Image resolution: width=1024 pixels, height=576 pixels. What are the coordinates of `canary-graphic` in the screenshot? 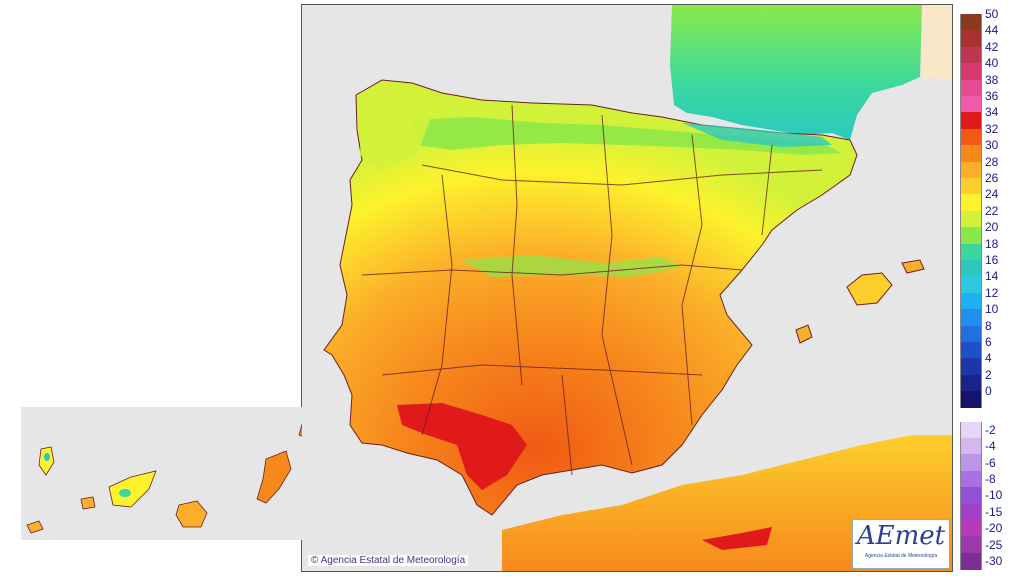 It's located at (164, 478).